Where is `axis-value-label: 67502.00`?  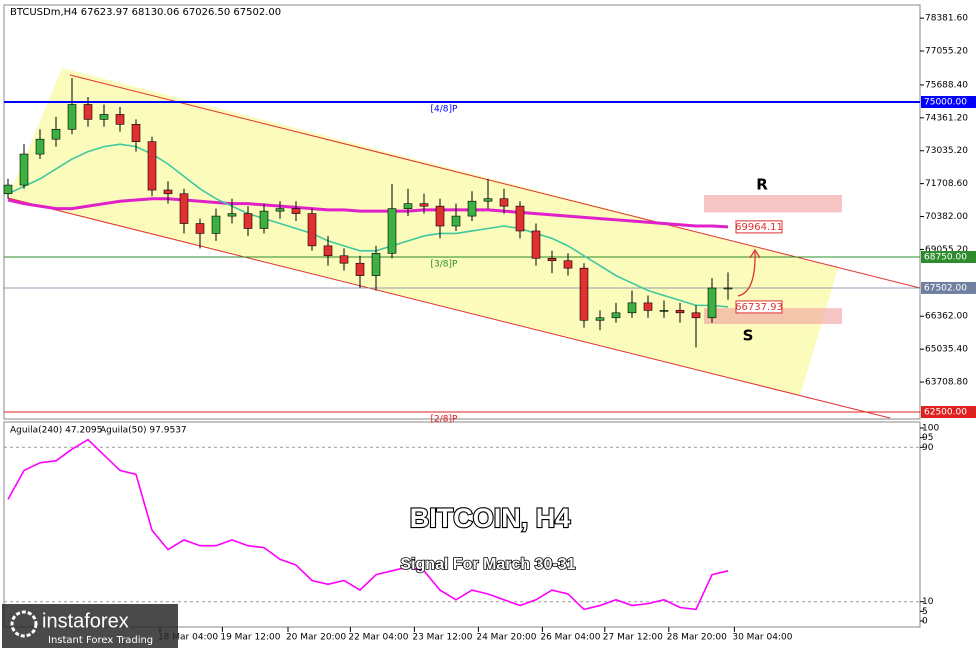
axis-value-label: 67502.00 is located at coordinates (945, 288).